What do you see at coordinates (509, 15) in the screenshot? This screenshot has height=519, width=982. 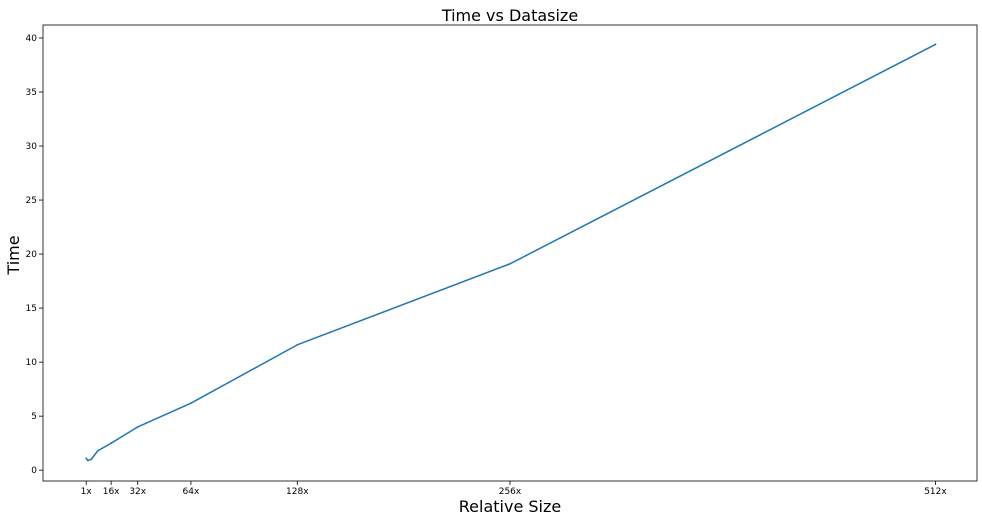 I see `chart-title: Time vs Datasize` at bounding box center [509, 15].